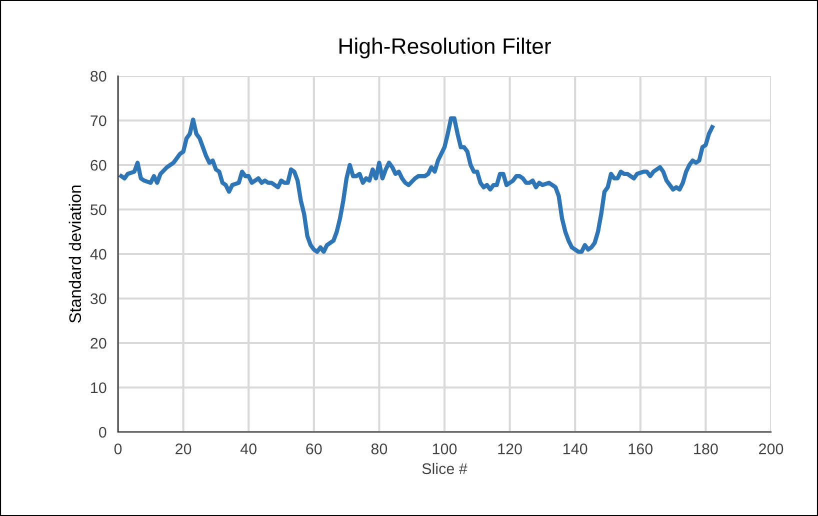 This screenshot has height=516, width=818. I want to click on y-axis-title: Standard deviation, so click(75, 254).